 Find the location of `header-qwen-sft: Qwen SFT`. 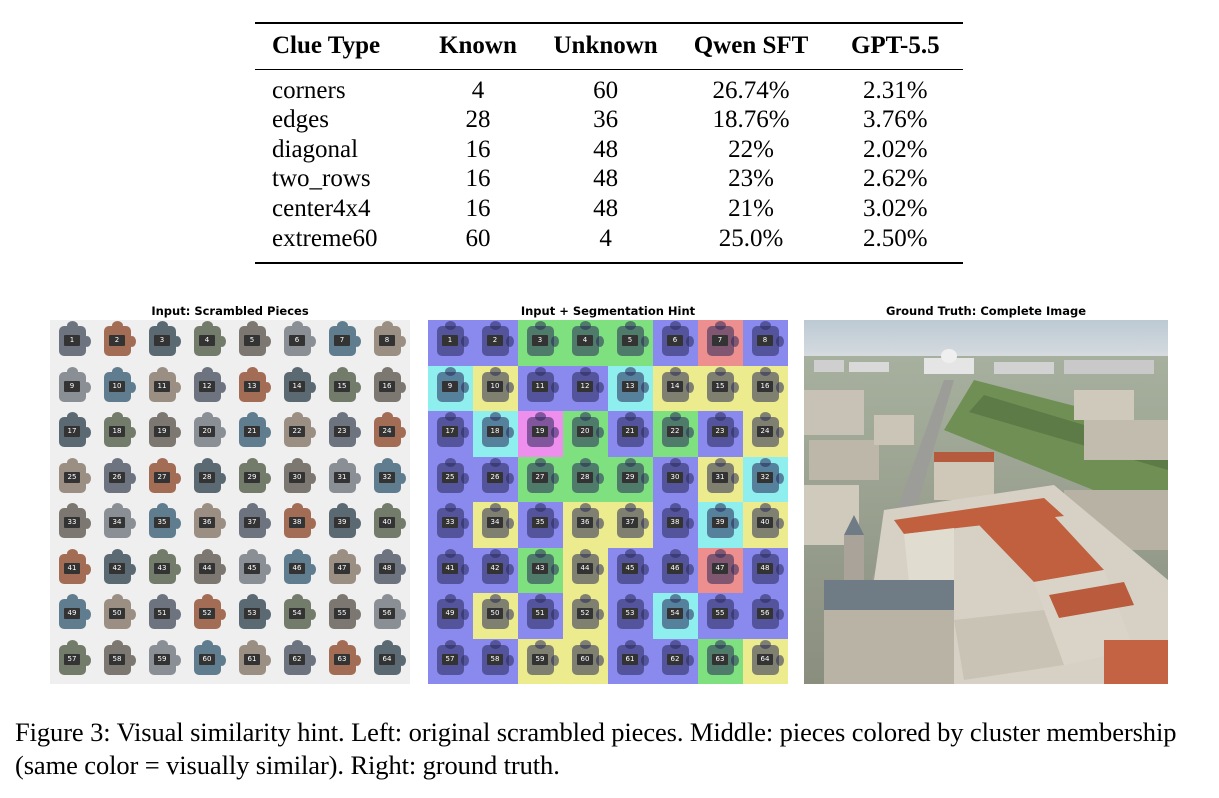

header-qwen-sft: Qwen SFT is located at coordinates (751, 45).